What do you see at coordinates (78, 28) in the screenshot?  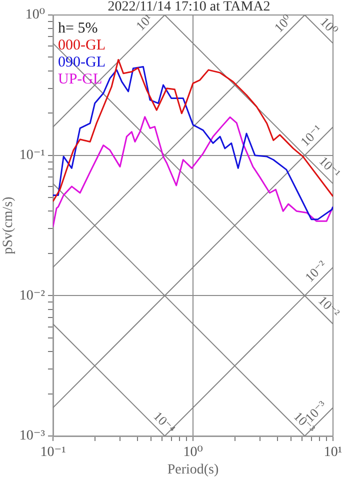 I see `legend-title: h= 5%` at bounding box center [78, 28].